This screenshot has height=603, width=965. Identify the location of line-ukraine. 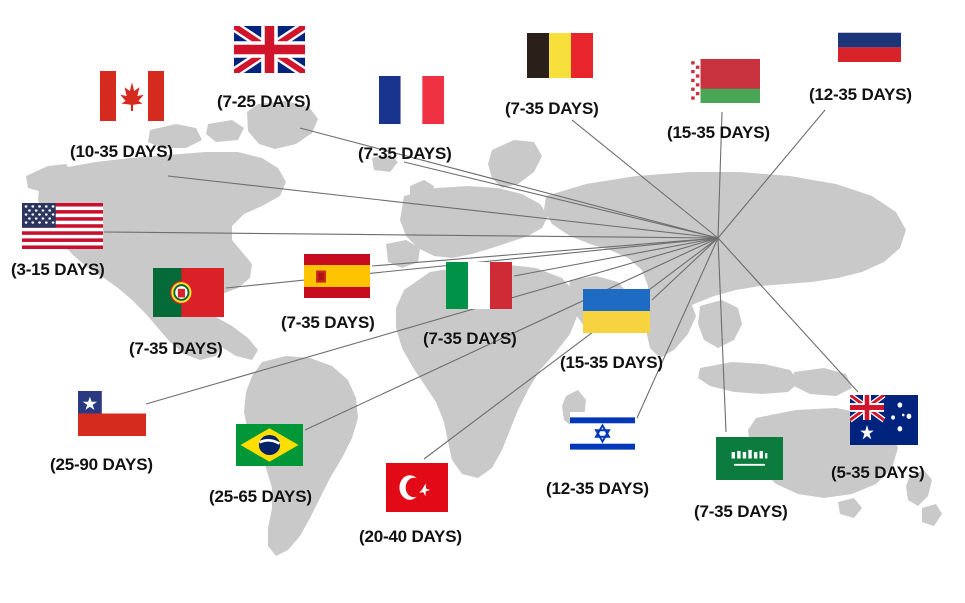
(685, 269).